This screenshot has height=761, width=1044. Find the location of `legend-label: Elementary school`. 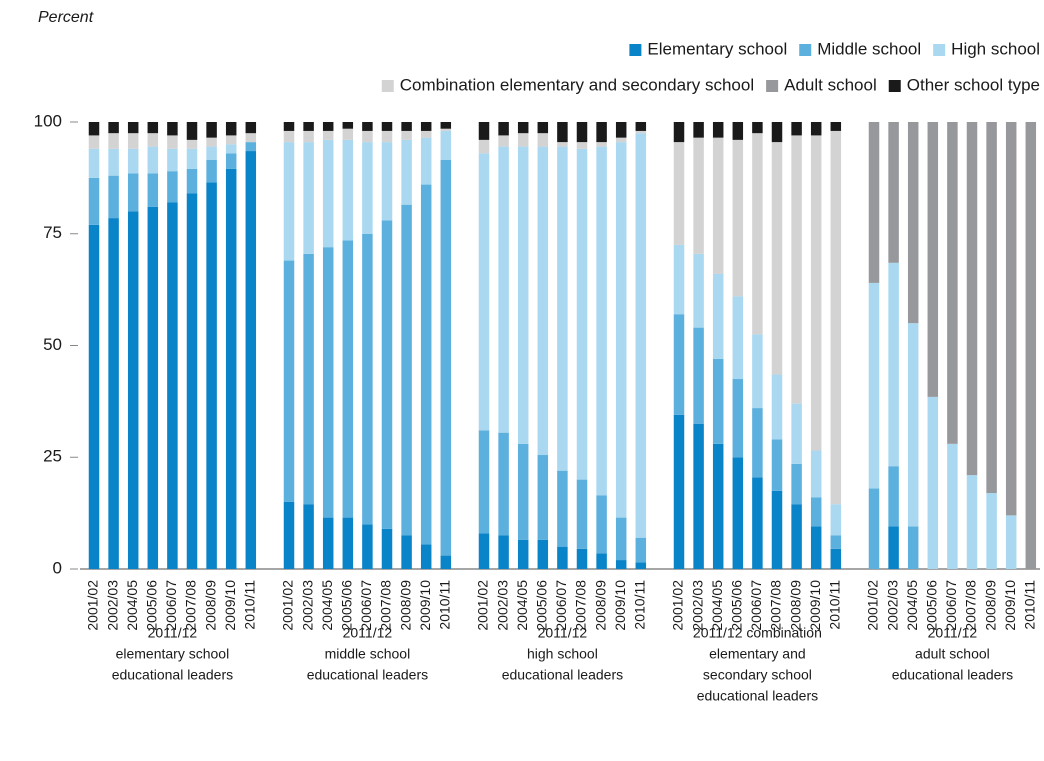

legend-label: Elementary school is located at coordinates (717, 48).